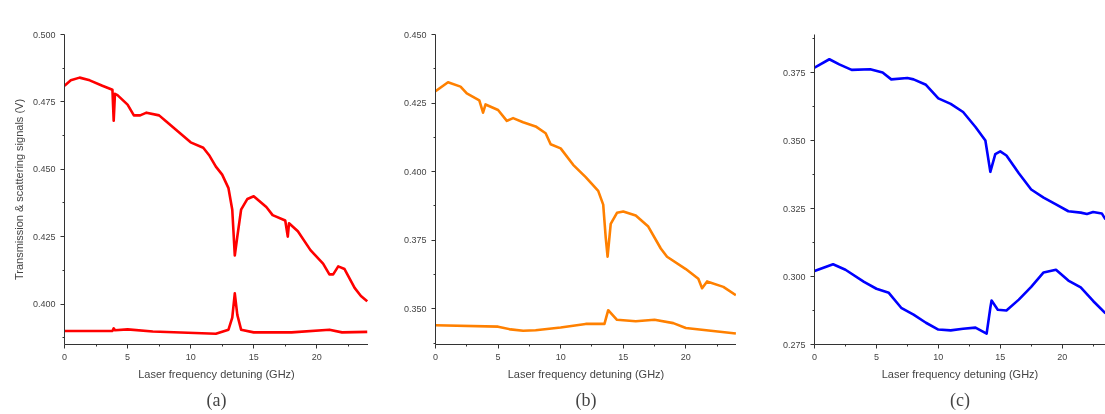 Image resolution: width=1105 pixels, height=414 pixels. What do you see at coordinates (794, 208) in the screenshot?
I see `y-tick-label: 0.325` at bounding box center [794, 208].